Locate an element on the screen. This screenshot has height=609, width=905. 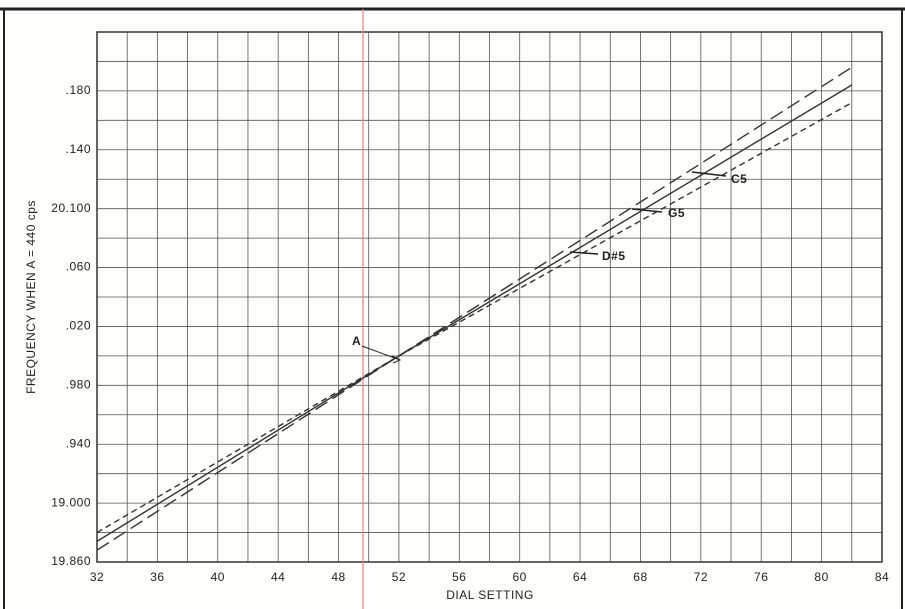
y-tick-label: .980 is located at coordinates (78, 385).